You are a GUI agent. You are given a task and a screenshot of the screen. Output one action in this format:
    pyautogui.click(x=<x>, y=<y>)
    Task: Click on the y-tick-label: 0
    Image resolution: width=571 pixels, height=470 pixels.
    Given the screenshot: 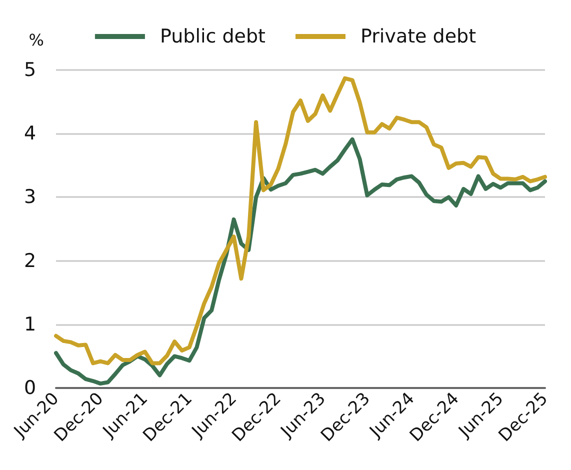 What is the action you would take?
    pyautogui.click(x=30, y=388)
    